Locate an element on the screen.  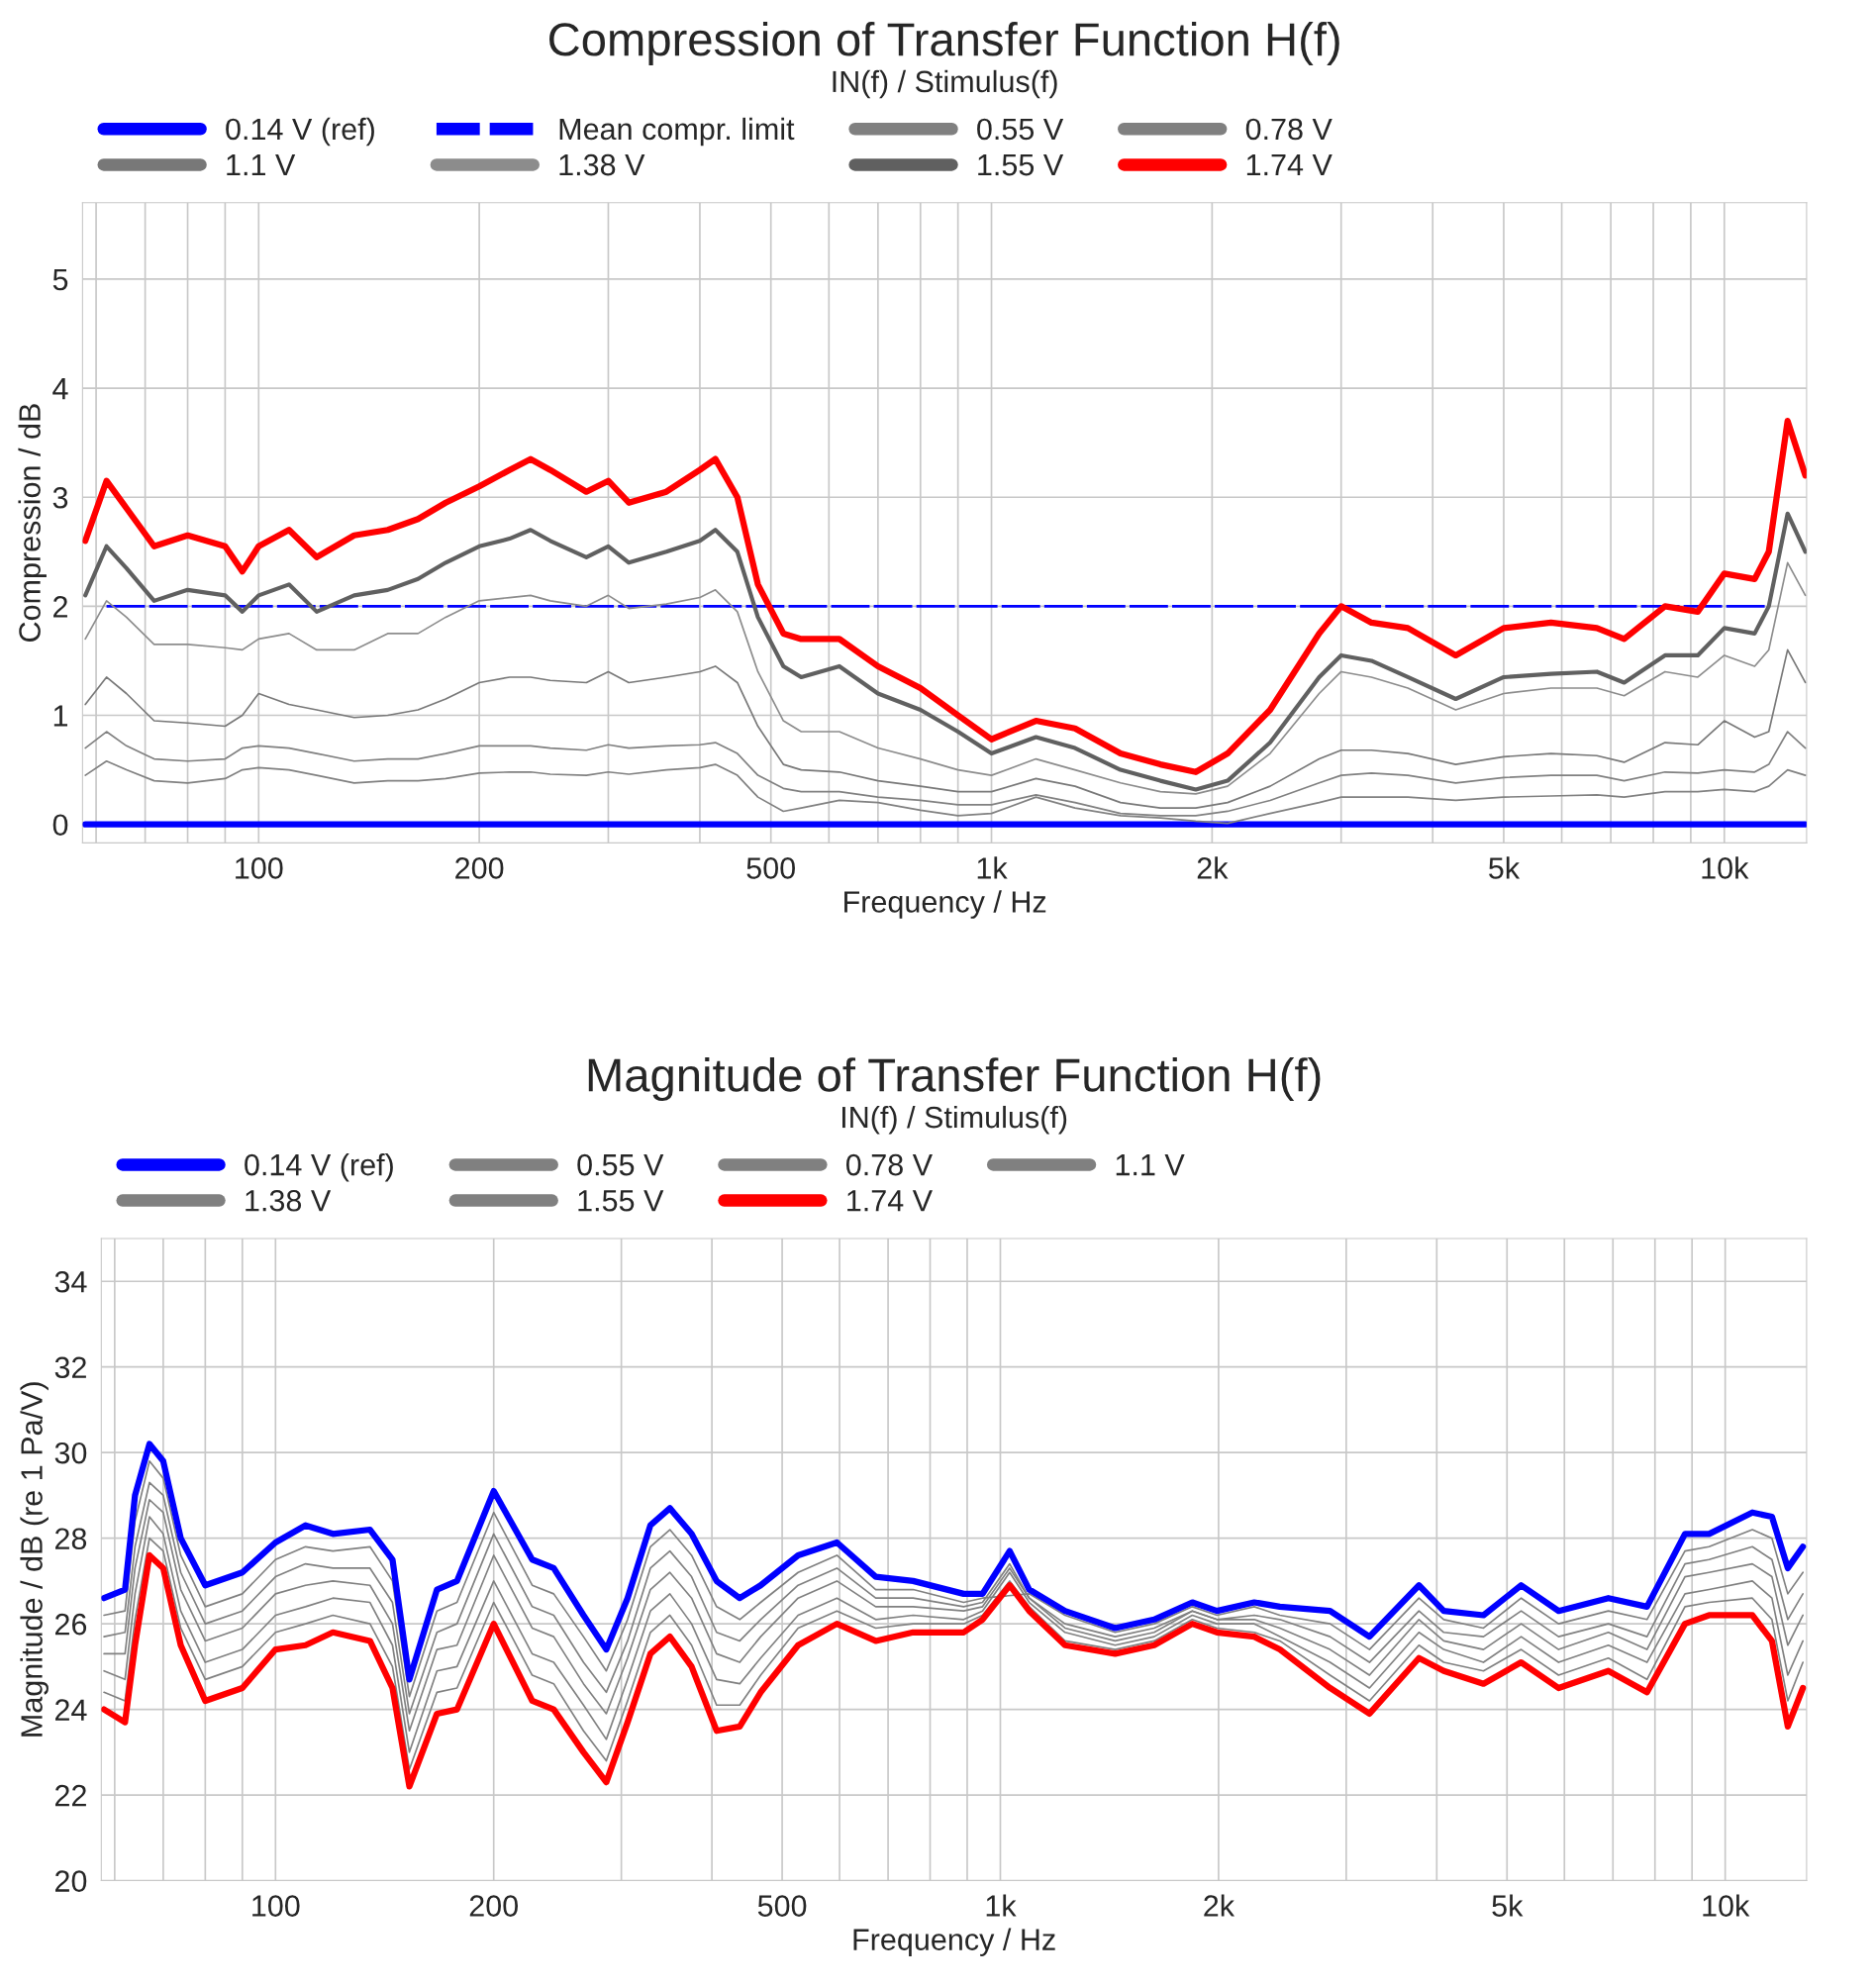
y-tick-label: 22 is located at coordinates (70, 1795).